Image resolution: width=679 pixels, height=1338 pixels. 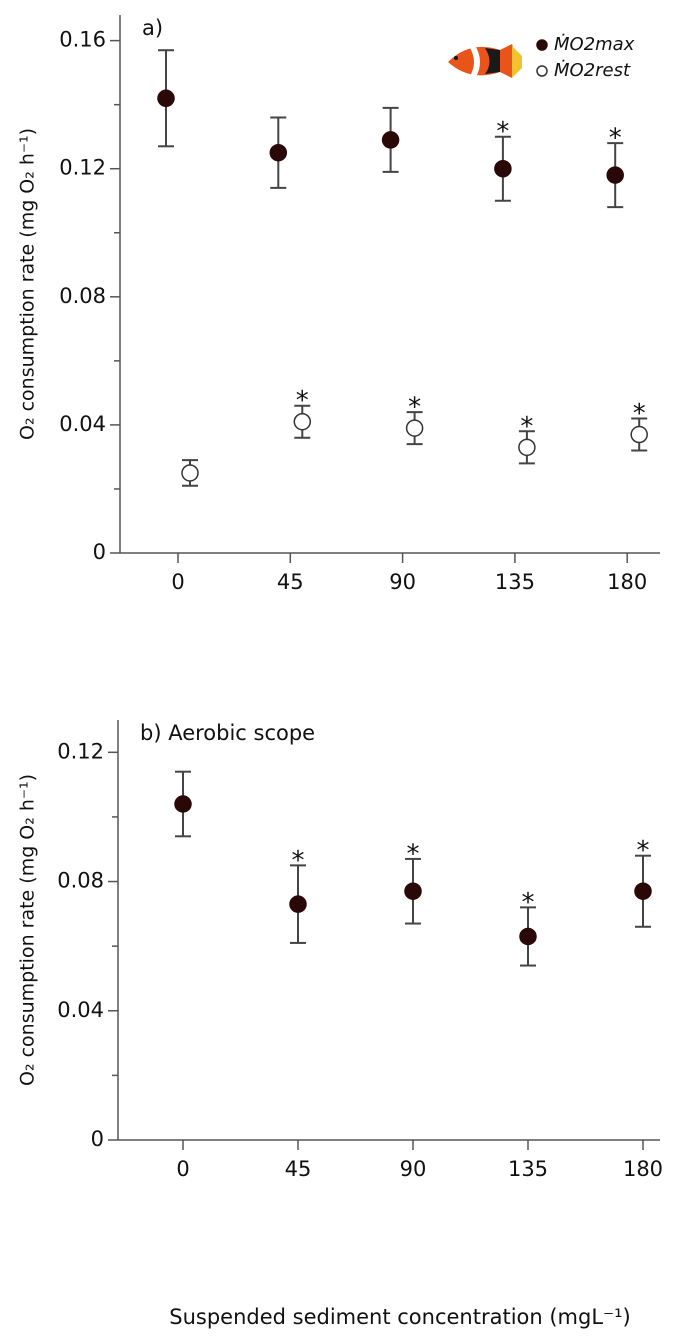 What do you see at coordinates (227, 733) in the screenshot?
I see `panel-title: b) Aerobic scope` at bounding box center [227, 733].